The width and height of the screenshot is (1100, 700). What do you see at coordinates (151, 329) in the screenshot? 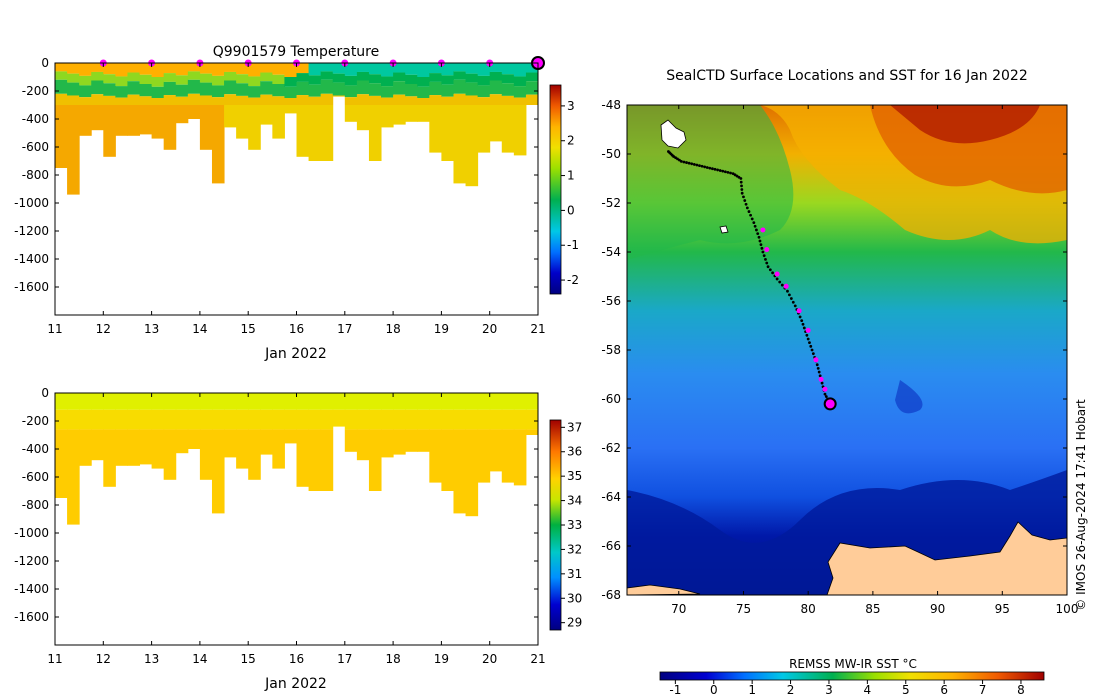
I see `x-tick-label: 13` at bounding box center [151, 329].